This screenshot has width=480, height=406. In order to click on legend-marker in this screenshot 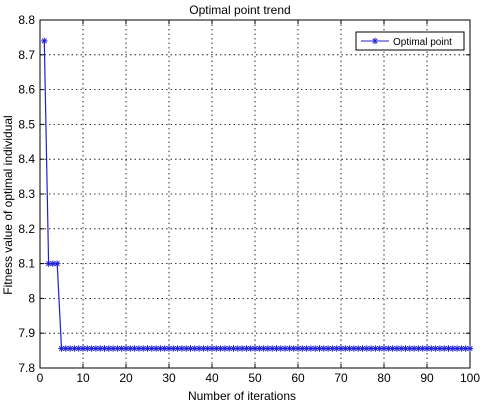, I will do `click(375, 41)`.